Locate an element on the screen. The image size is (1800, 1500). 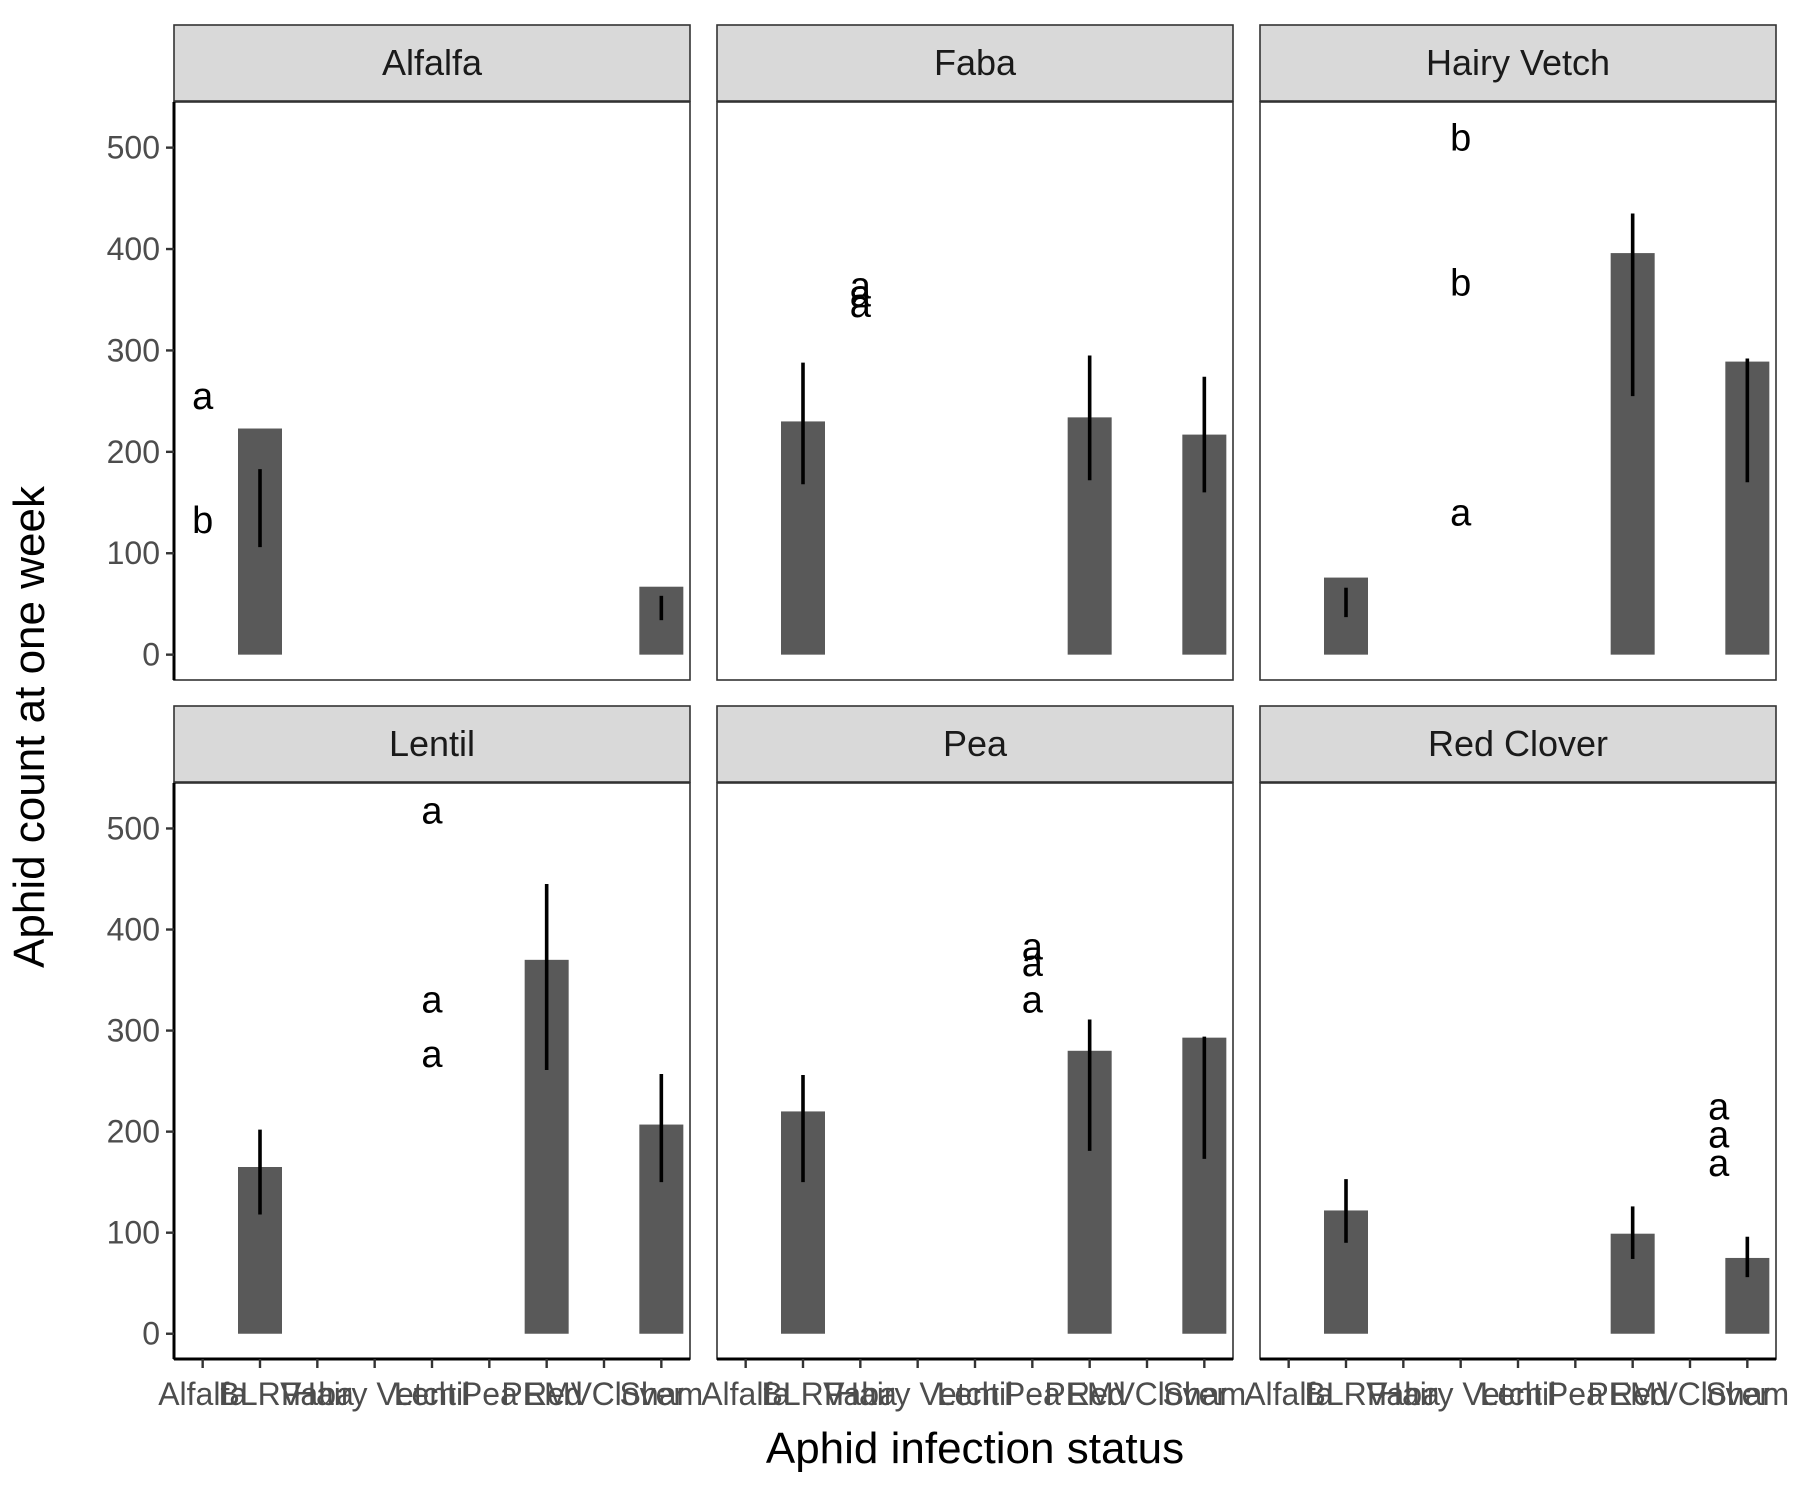
facet-strip-label: Hairy Vetch is located at coordinates (1518, 62).